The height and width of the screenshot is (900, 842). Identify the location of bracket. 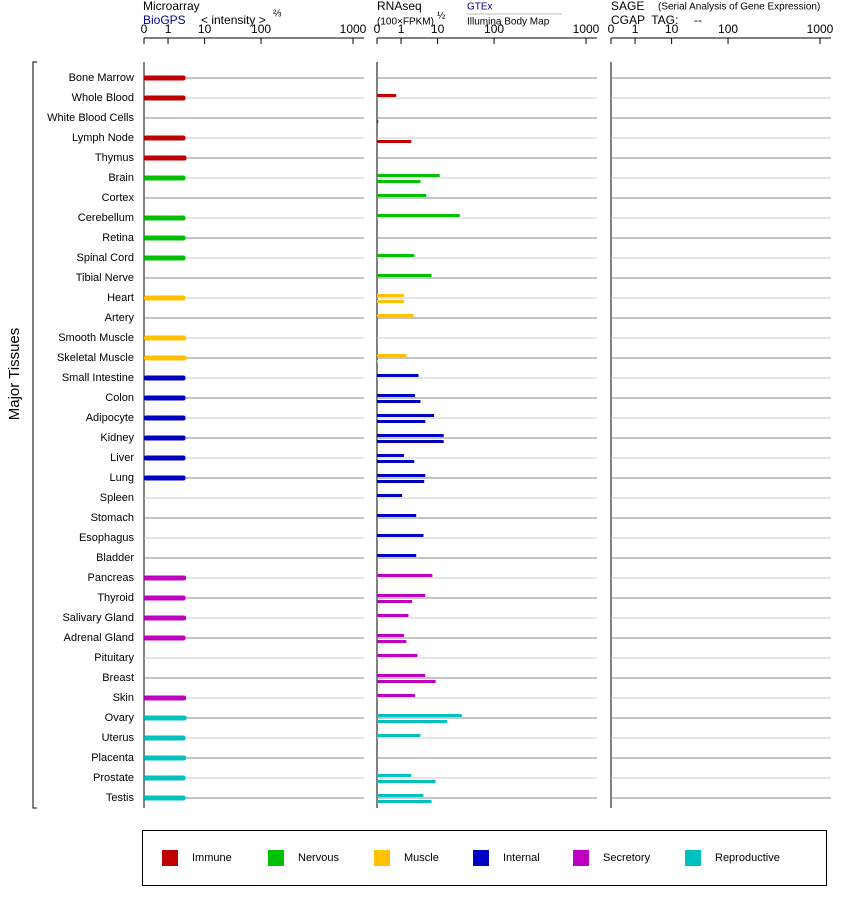
(34, 435).